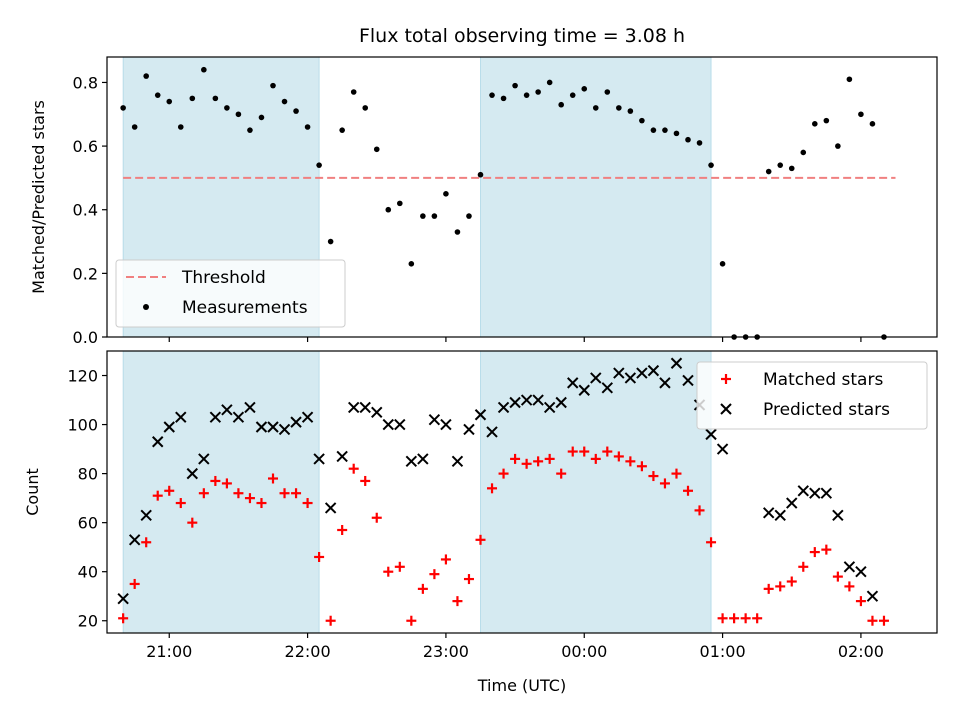 This screenshot has width=960, height=720. I want to click on legend-measurements-swatch, so click(146, 307).